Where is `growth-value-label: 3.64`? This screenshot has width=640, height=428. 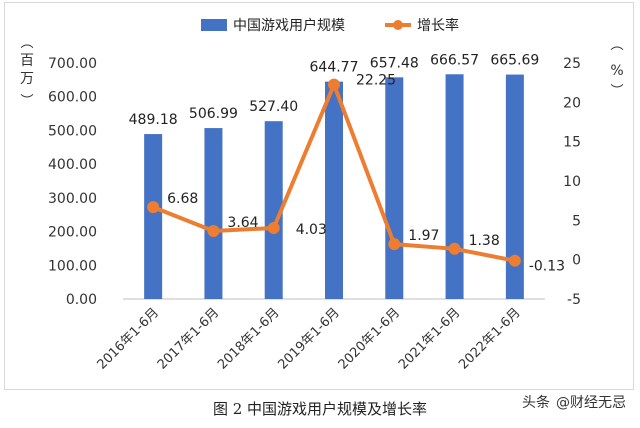
growth-value-label: 3.64 is located at coordinates (242, 223).